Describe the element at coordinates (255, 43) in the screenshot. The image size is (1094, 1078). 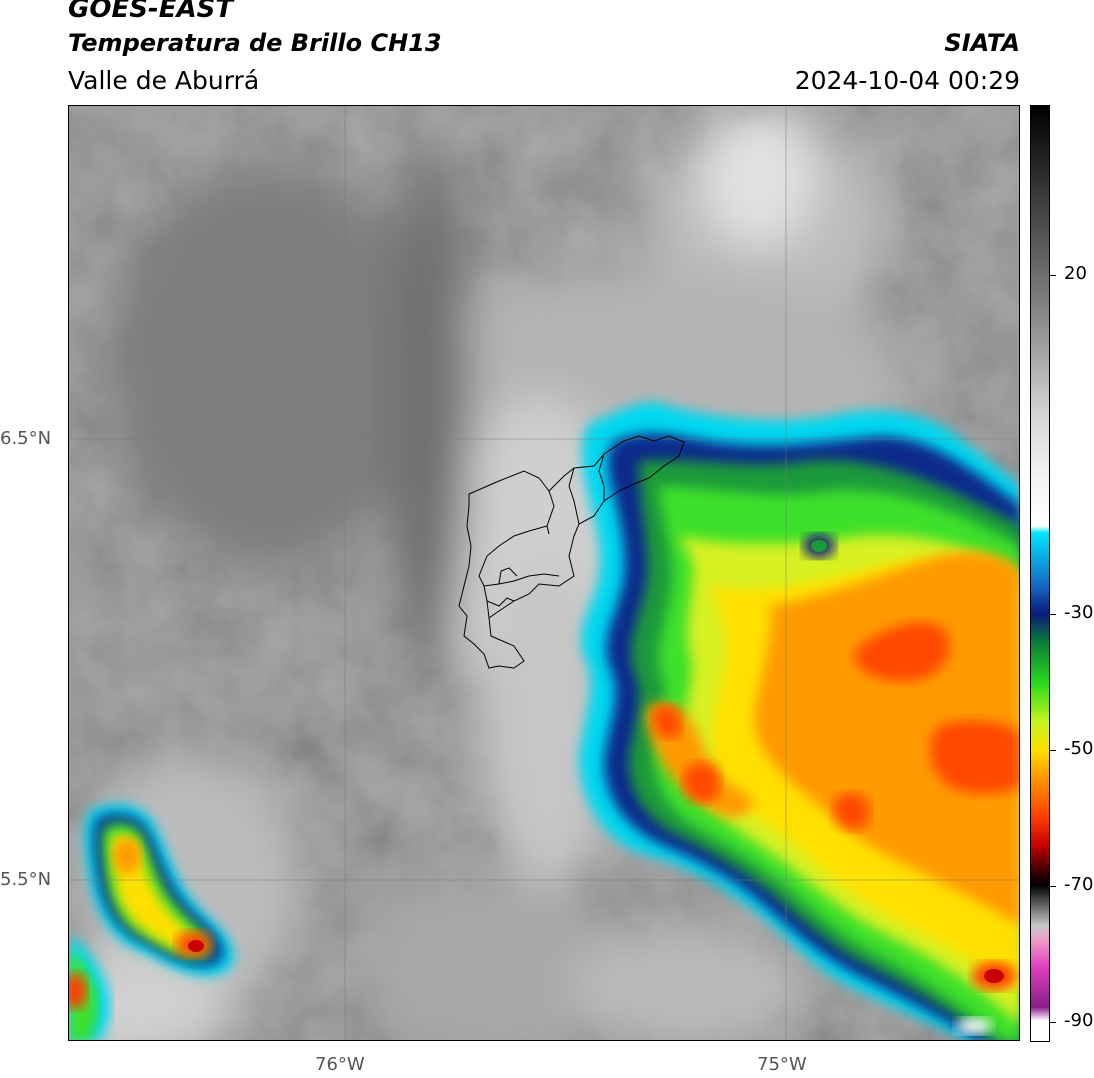
I see `product-title: Temperatura de Brillo CH13` at that location.